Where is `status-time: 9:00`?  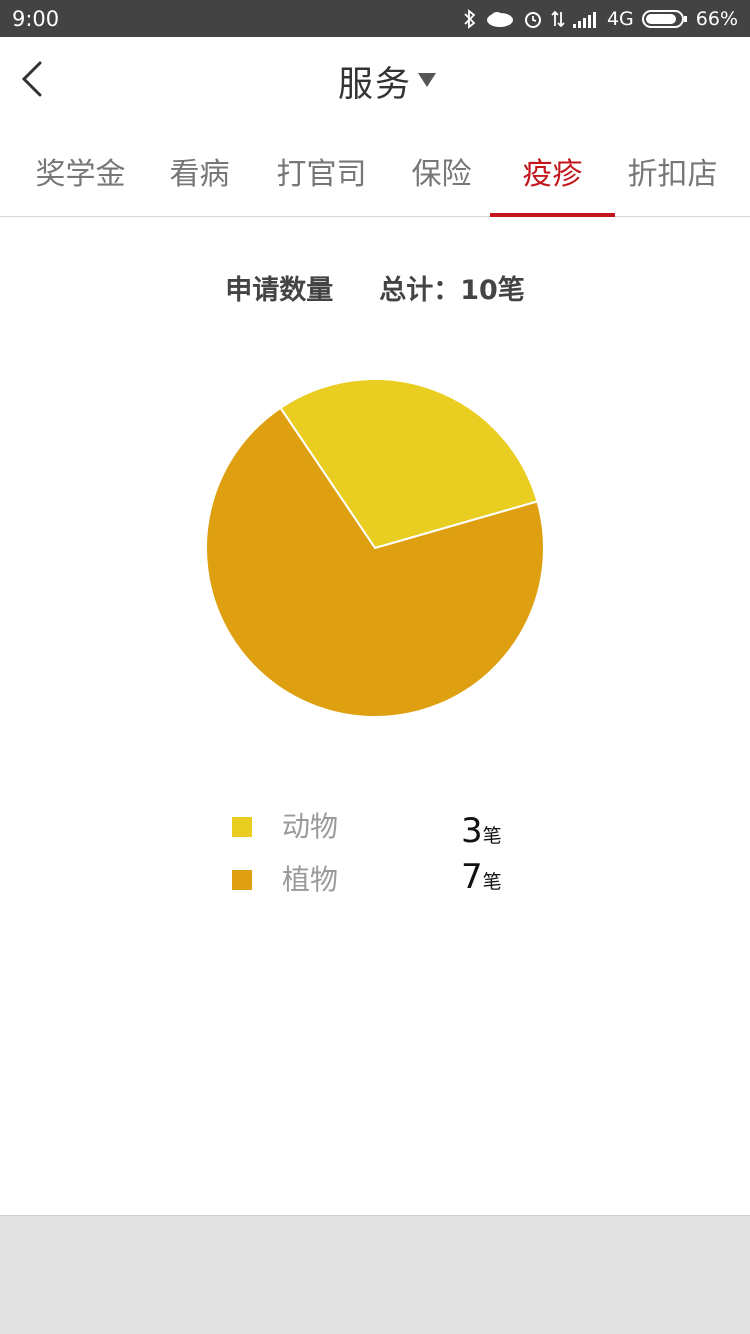 status-time: 9:00 is located at coordinates (36, 19).